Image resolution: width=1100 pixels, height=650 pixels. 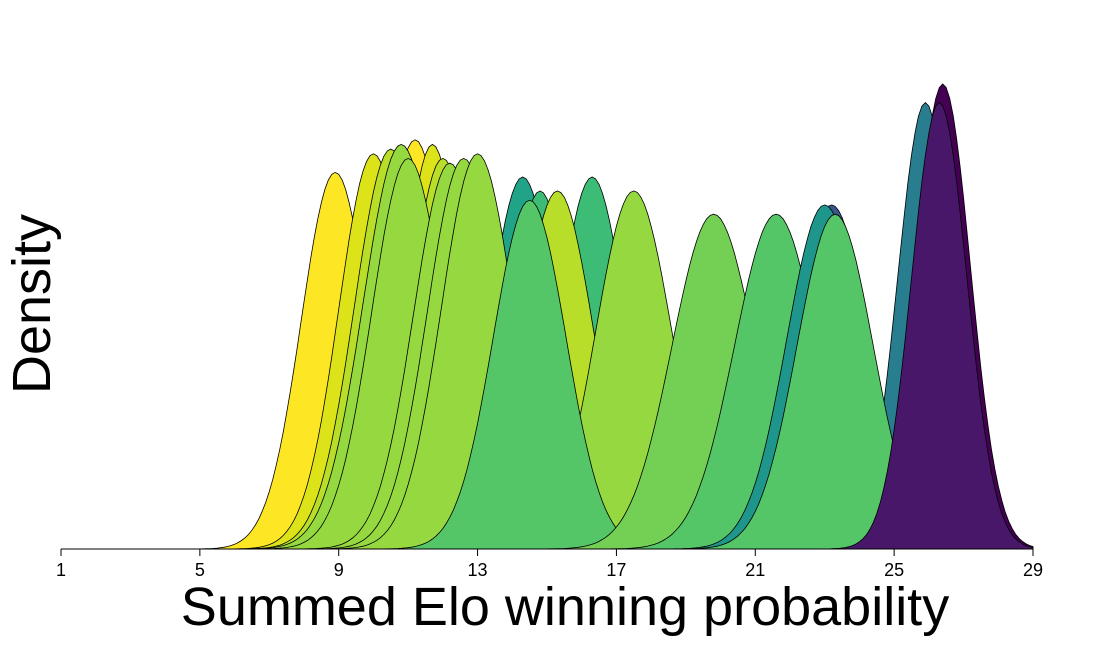 What do you see at coordinates (616, 570) in the screenshot?
I see `x-tick-label: 17` at bounding box center [616, 570].